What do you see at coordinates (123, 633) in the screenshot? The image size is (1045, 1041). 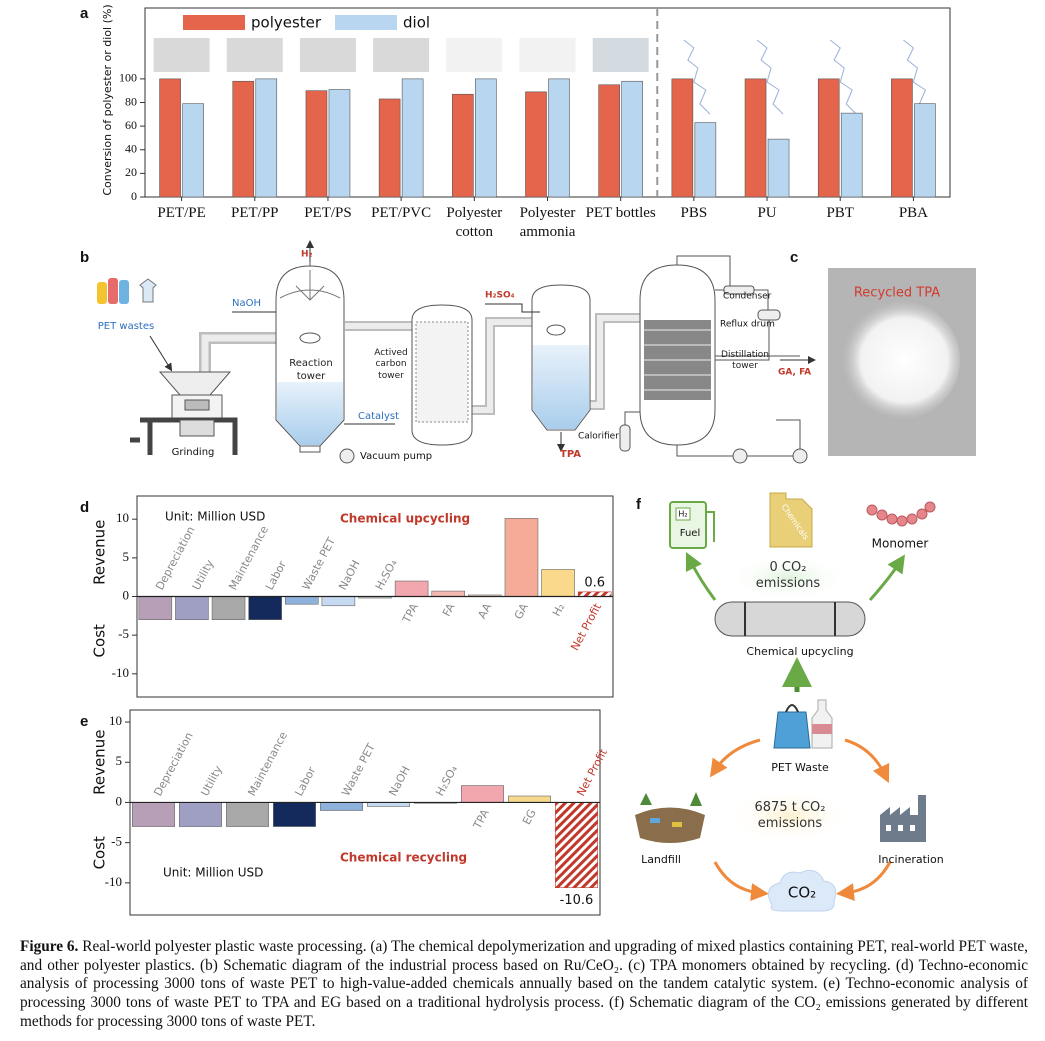 I see `y-tick-label: -5` at bounding box center [123, 633].